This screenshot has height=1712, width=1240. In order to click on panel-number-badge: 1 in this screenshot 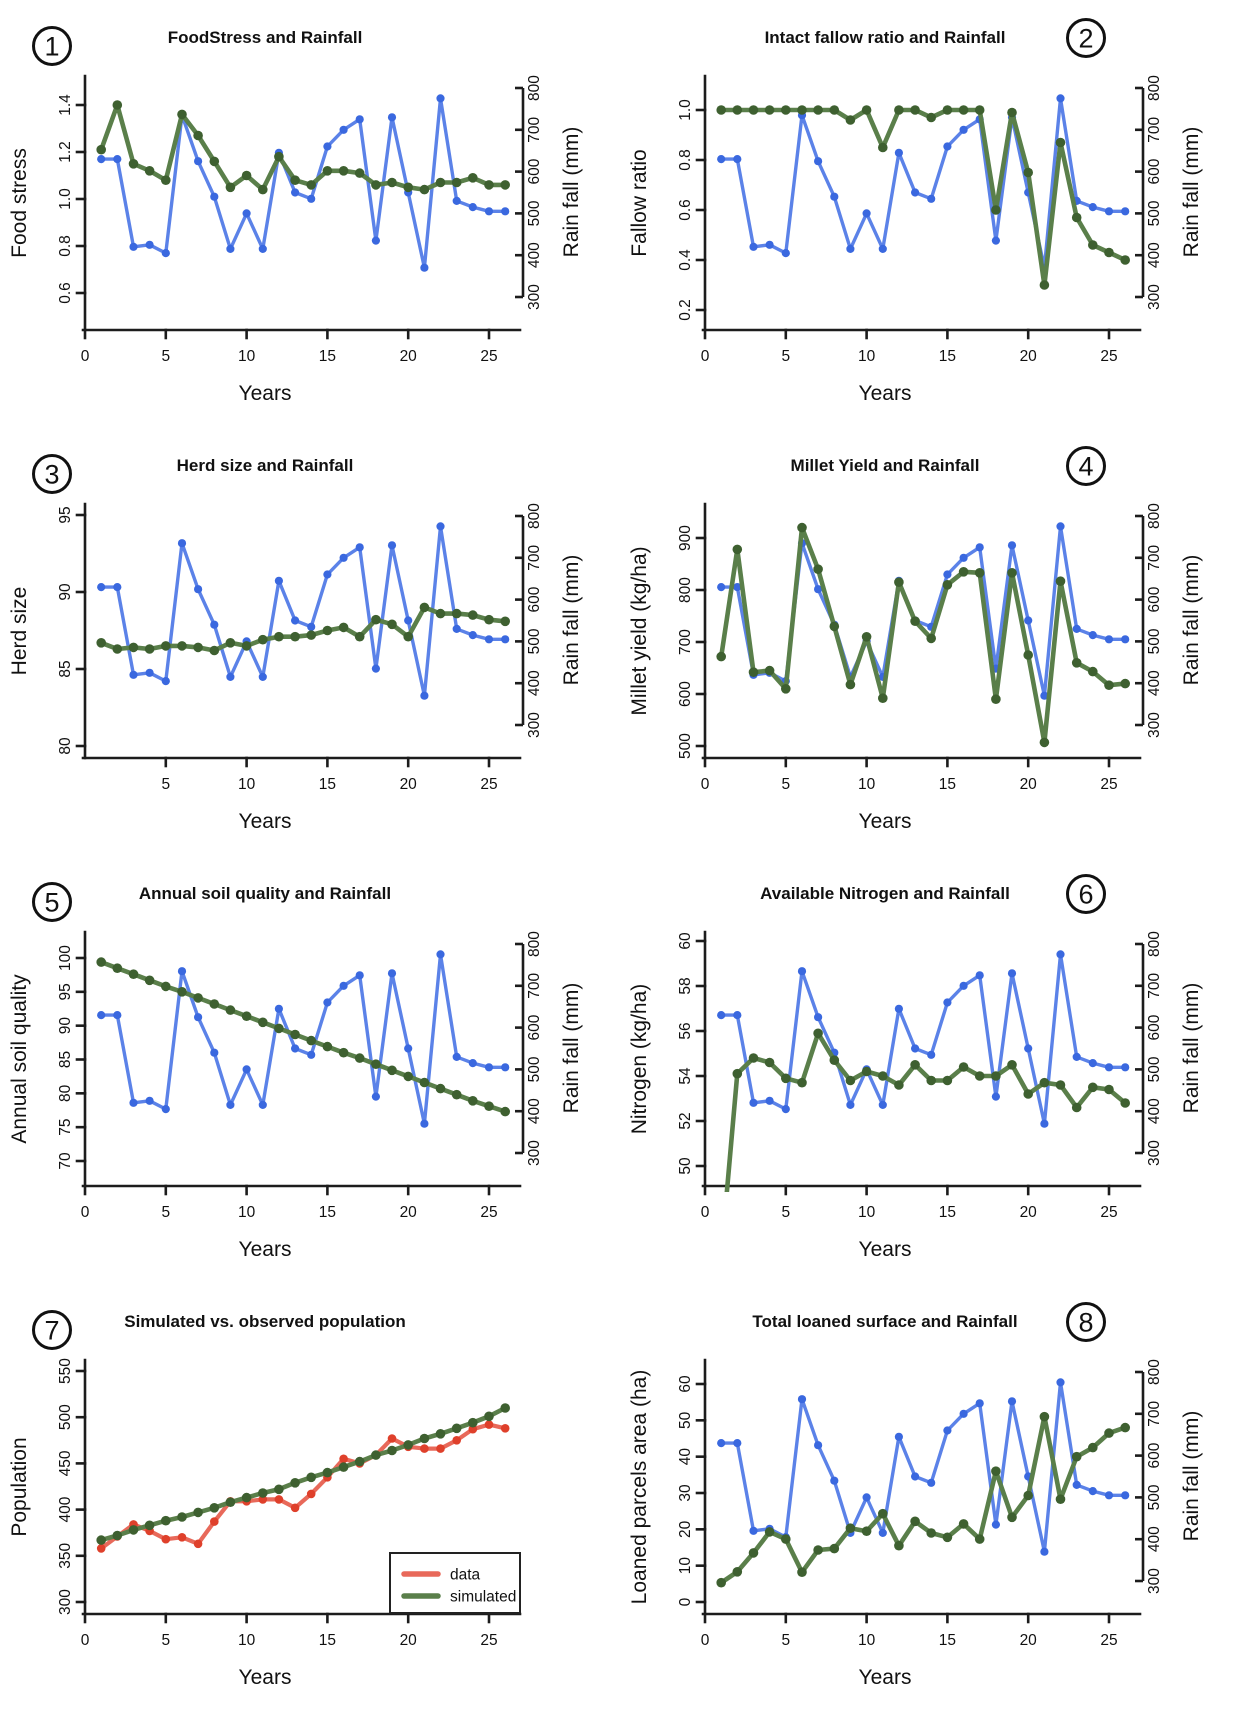, I will do `click(52, 46)`.